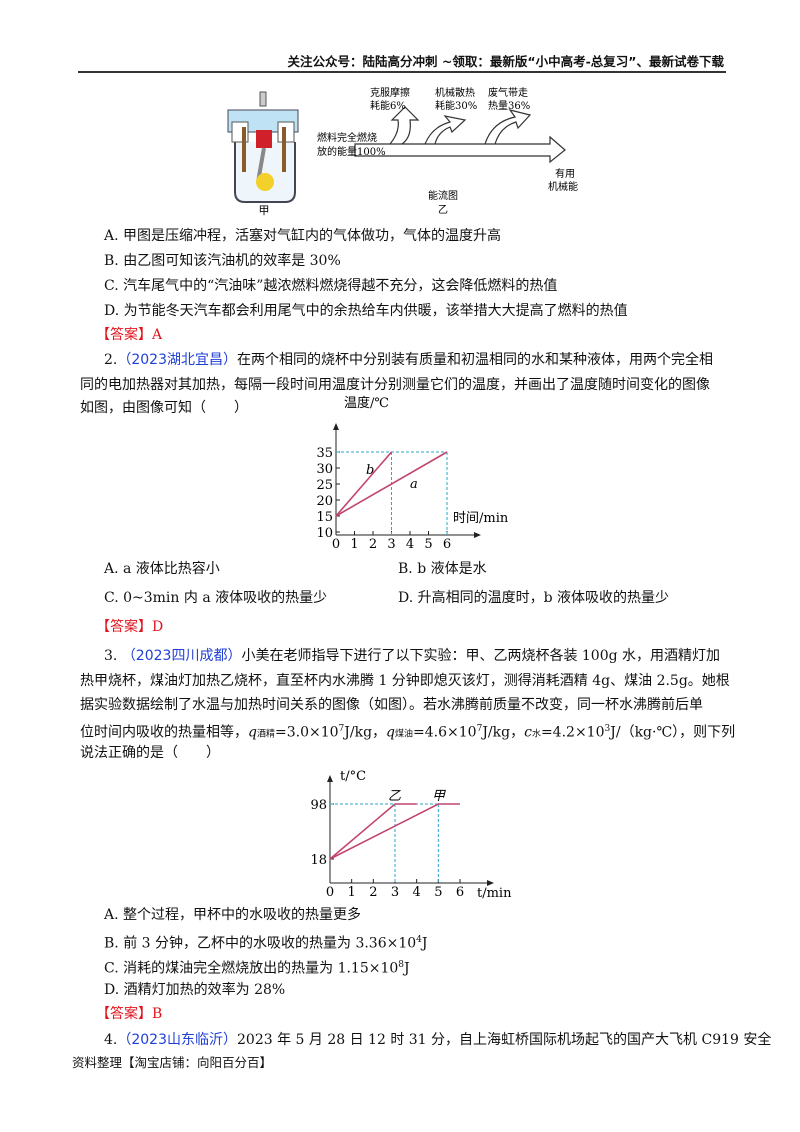  I want to click on answer-value: B, so click(157, 1014).